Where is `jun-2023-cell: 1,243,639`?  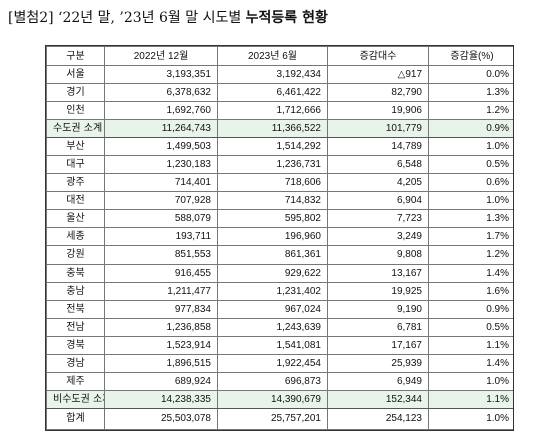 jun-2023-cell: 1,243,639 is located at coordinates (272, 327).